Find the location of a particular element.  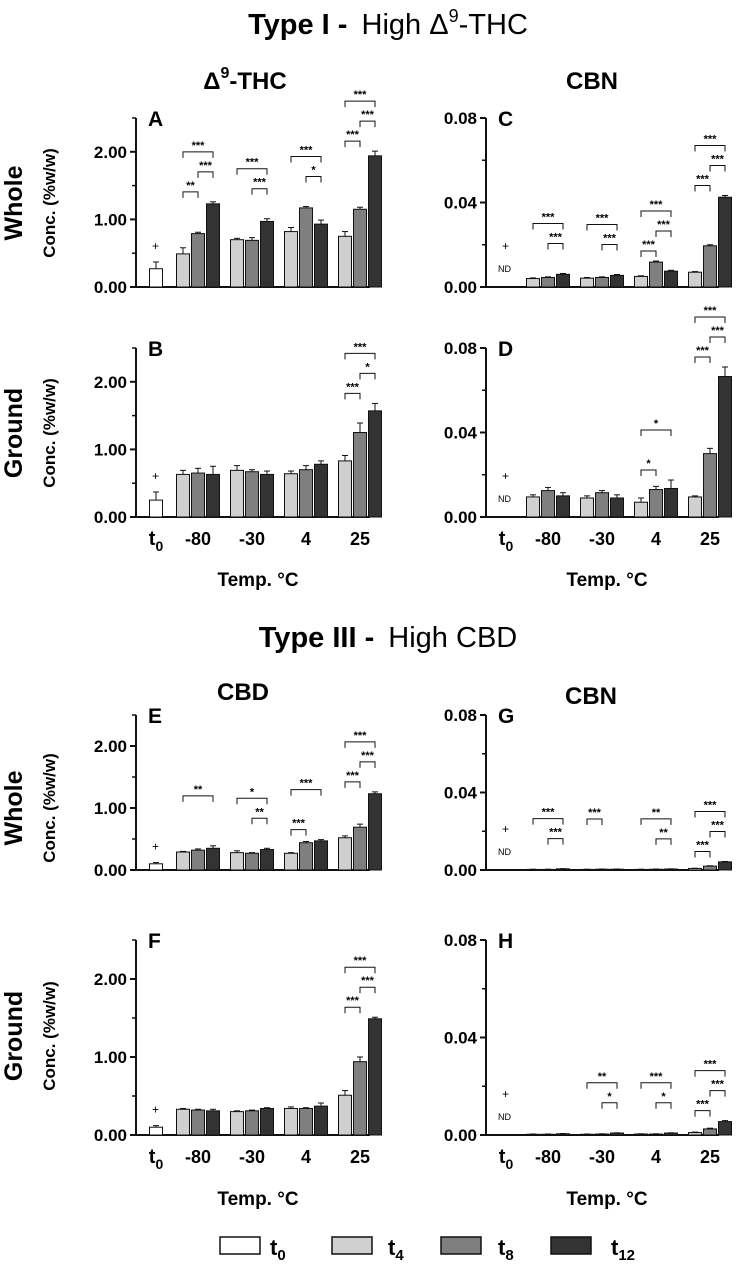

sig-label-H-2: * is located at coordinates (663, 1097).